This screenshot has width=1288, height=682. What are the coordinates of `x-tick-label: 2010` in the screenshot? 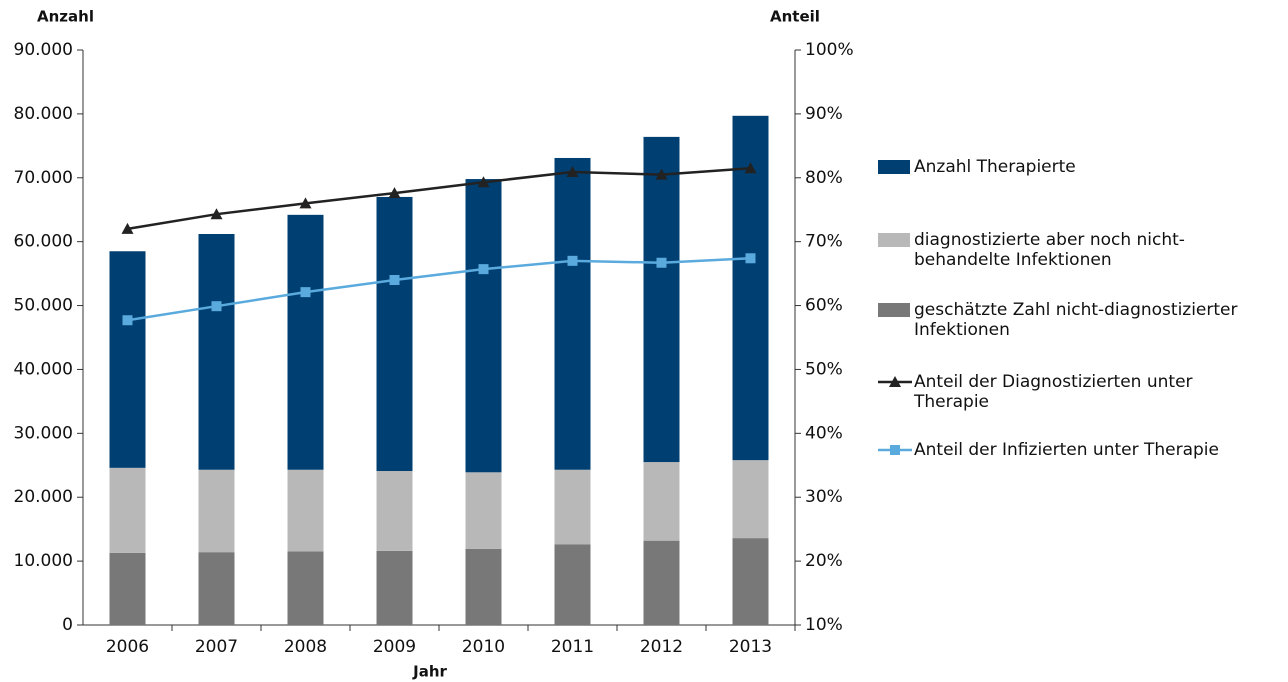 It's located at (483, 647).